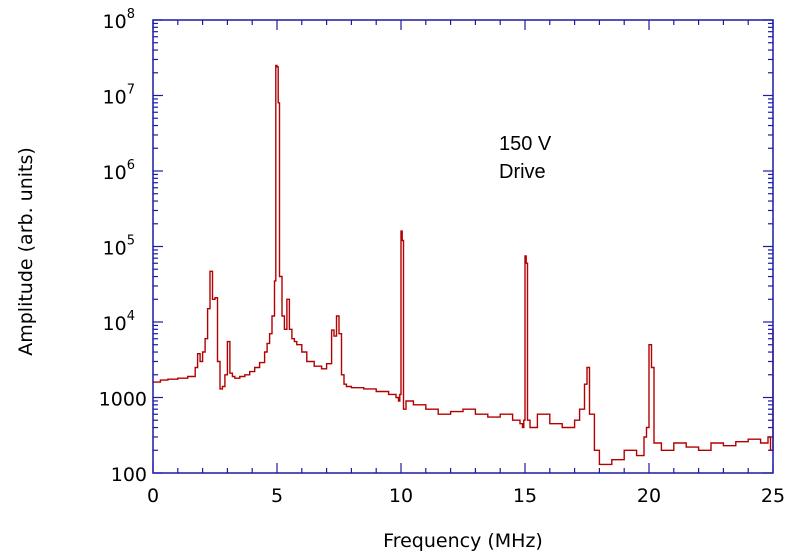  Describe the element at coordinates (277, 496) in the screenshot. I see `x-tick-label: 5` at that location.